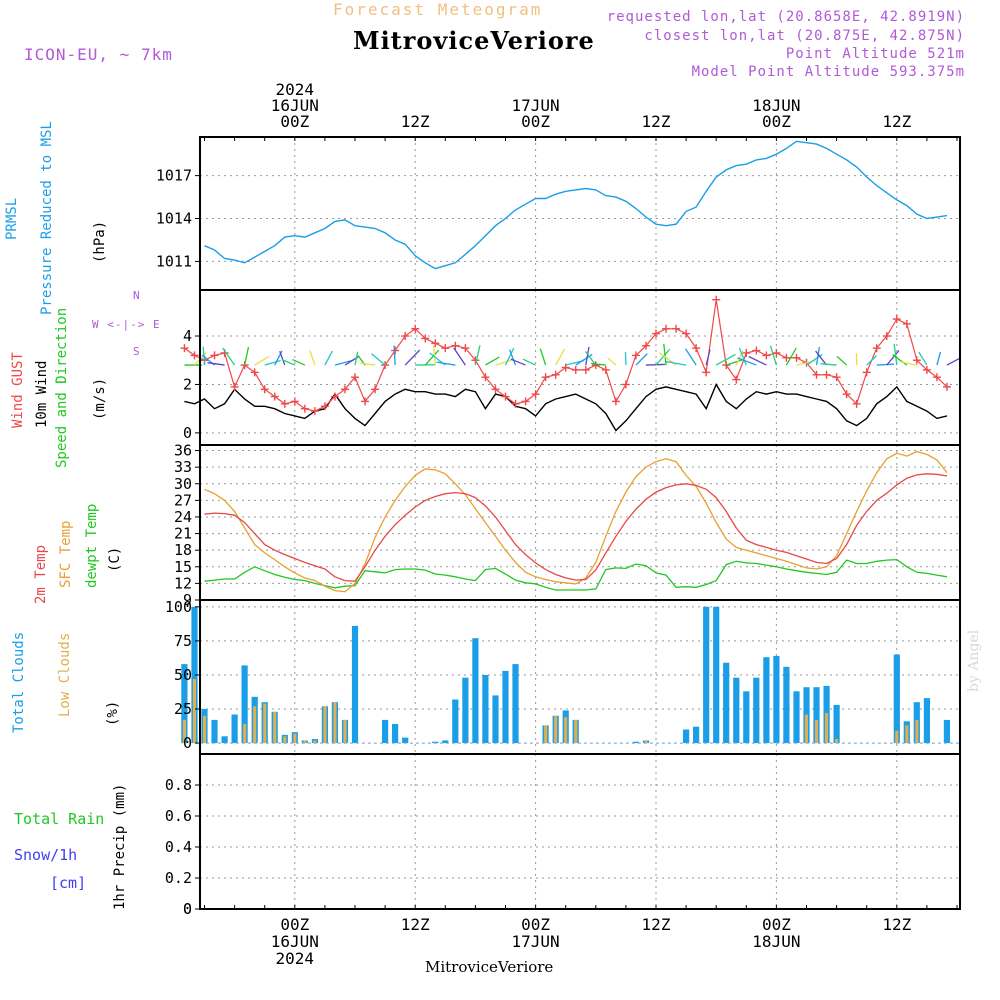  Describe the element at coordinates (183, 567) in the screenshot. I see `value-tick-label: 15` at that location.